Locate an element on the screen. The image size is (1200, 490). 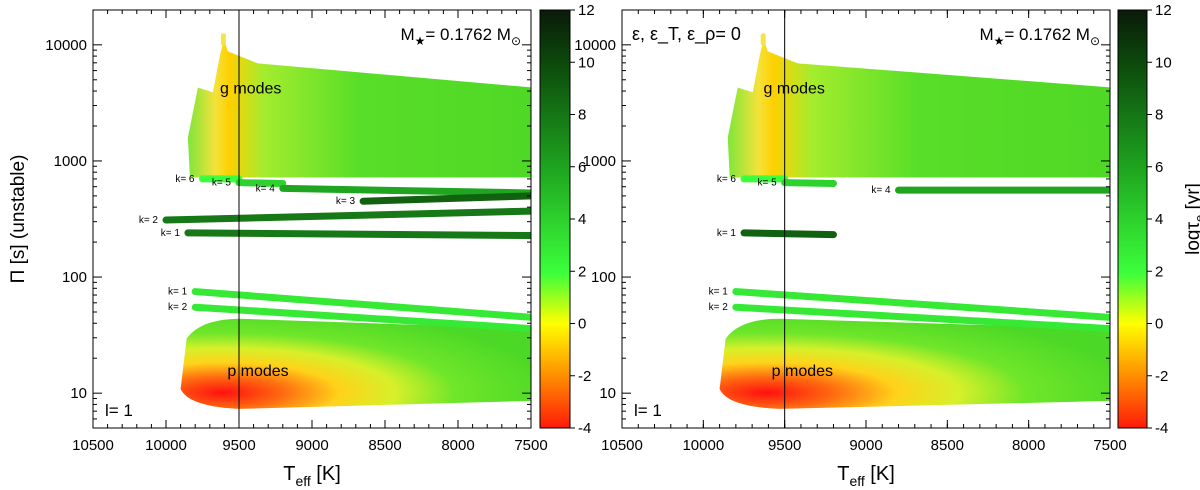
tau-symbol: τ is located at coordinates (1191, 226).